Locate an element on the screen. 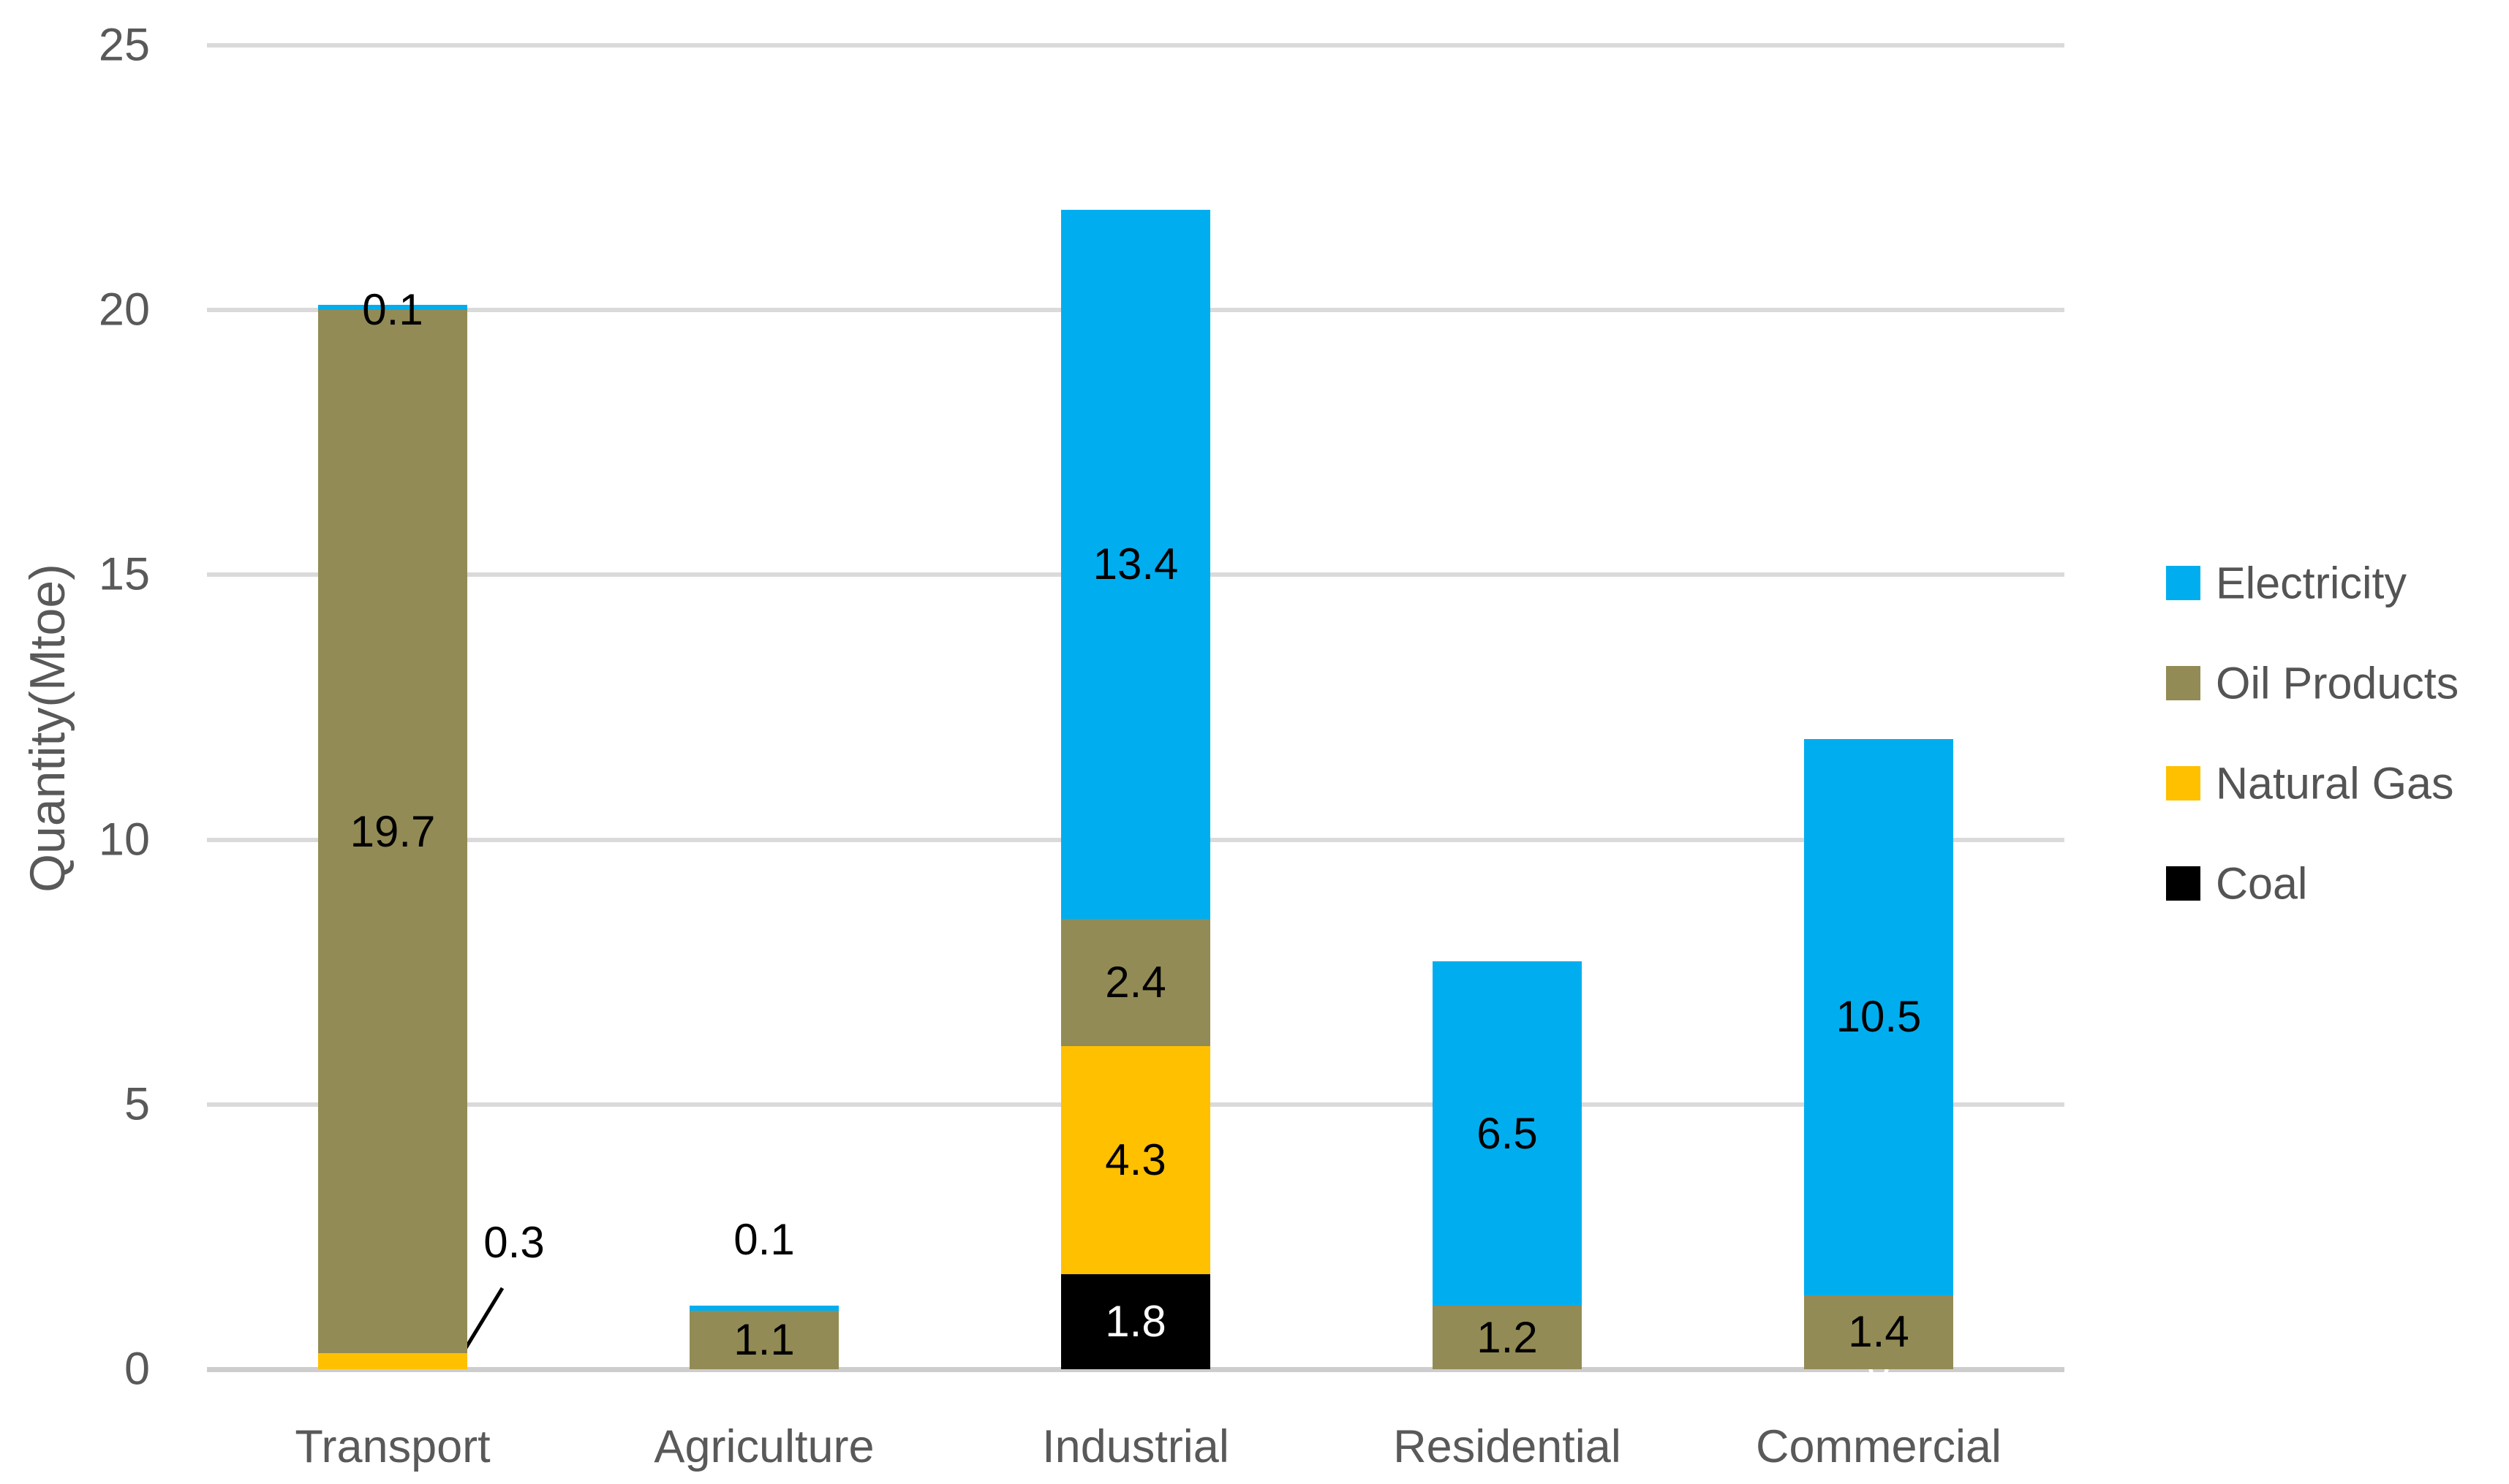  bar-segment-industrial-natural-gas is located at coordinates (1135, 1160).